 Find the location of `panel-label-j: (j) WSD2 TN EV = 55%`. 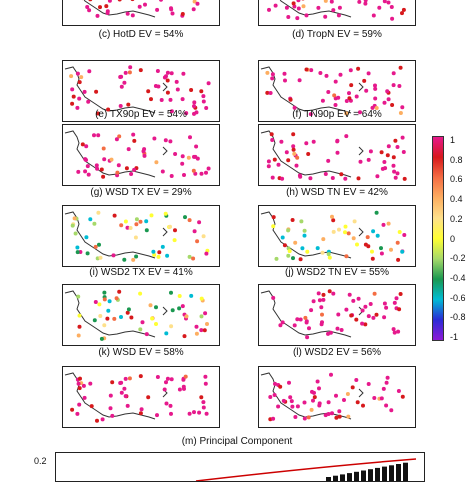

panel-label-j: (j) WSD2 TN EV = 55% is located at coordinates (337, 272).